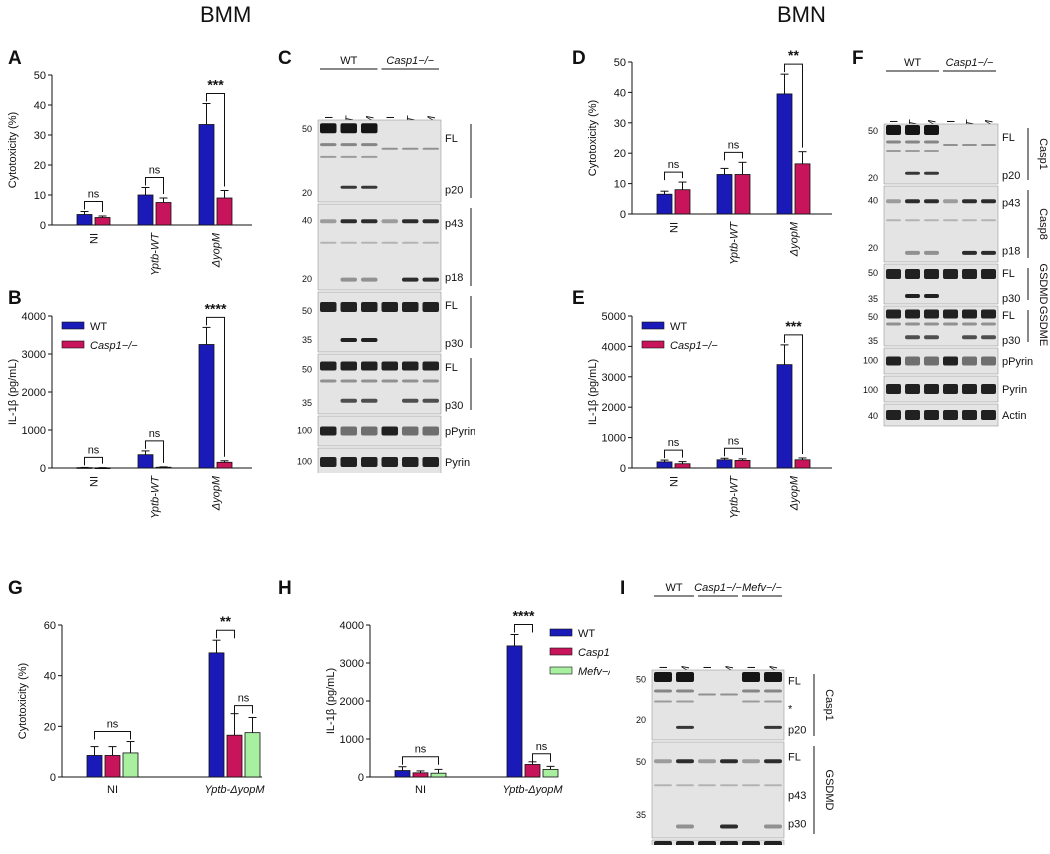 Image resolution: width=1050 pixels, height=854 pixels. I want to click on y-tick-label: 4000, so click(614, 347).